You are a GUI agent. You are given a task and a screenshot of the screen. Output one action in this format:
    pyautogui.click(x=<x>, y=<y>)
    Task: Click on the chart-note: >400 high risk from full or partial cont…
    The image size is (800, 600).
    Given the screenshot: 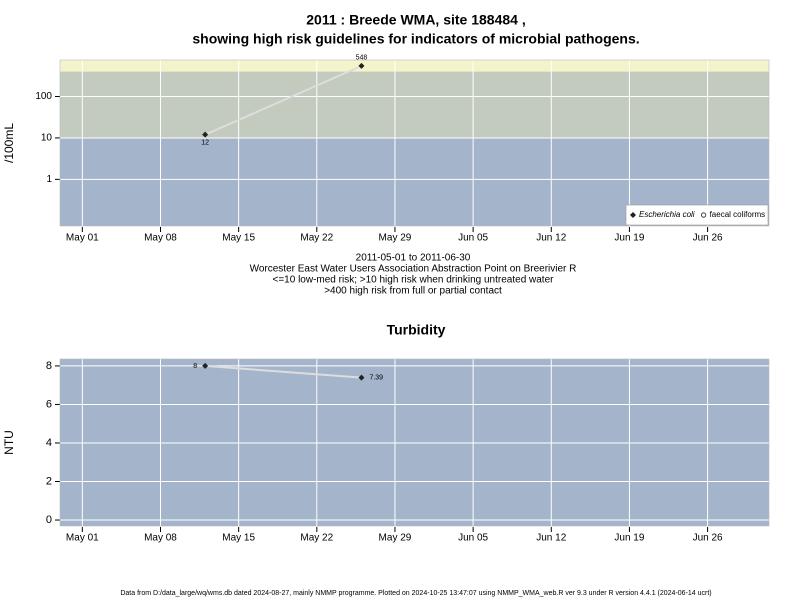 What is the action you would take?
    pyautogui.click(x=413, y=291)
    